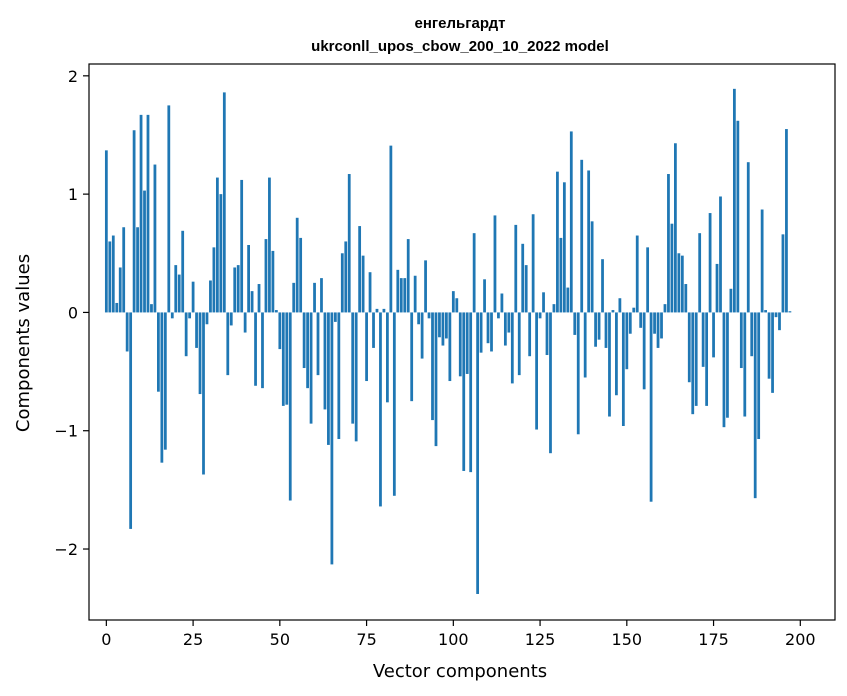 This screenshot has height=696, width=847. I want to click on y-axis-ticks: −2 −1 0 1 2, so click(71, 313).